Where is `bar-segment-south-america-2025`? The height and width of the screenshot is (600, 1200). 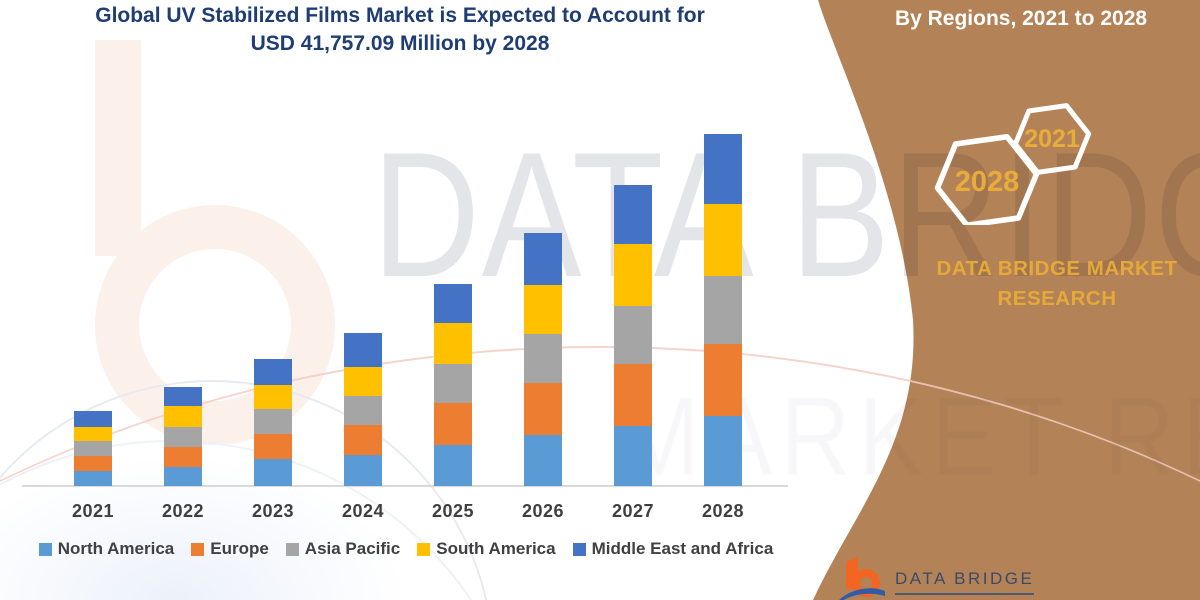
bar-segment-south-america-2025 is located at coordinates (453, 343).